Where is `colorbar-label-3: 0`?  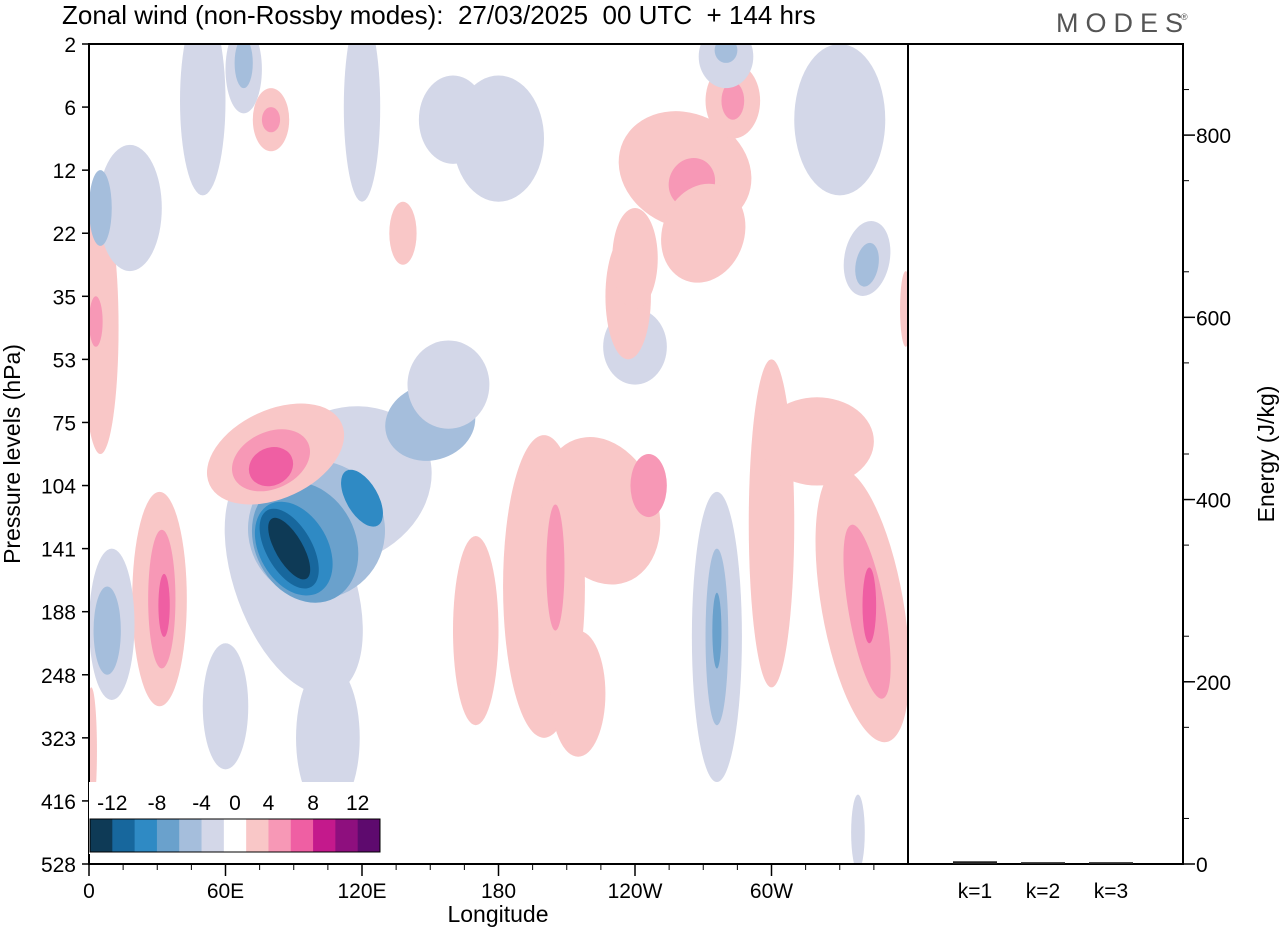
colorbar-label-3: 0 is located at coordinates (235, 803).